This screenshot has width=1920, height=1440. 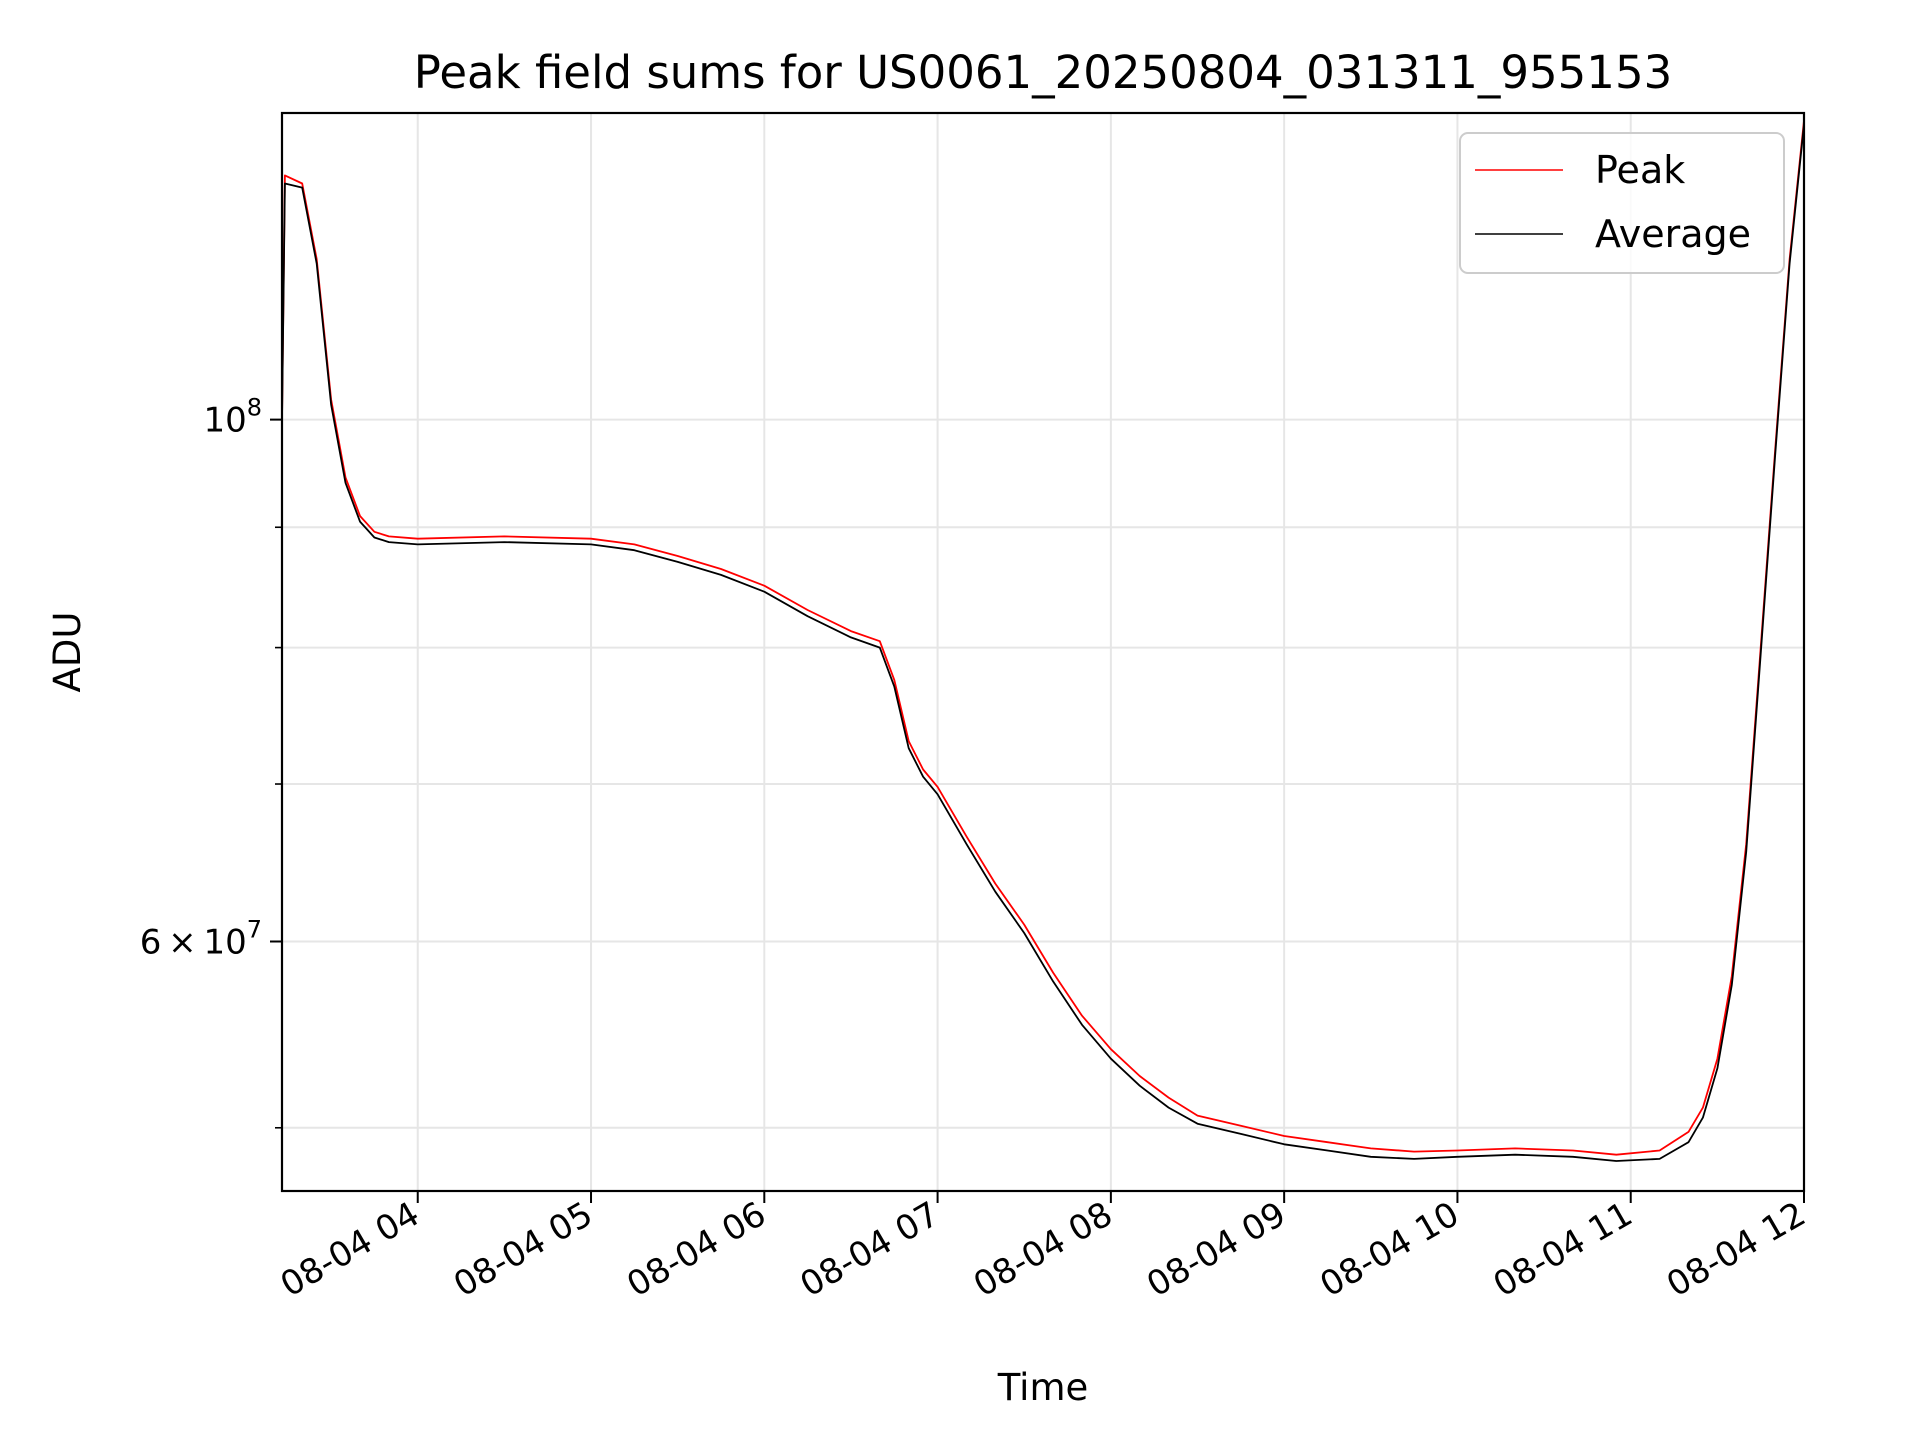 I want to click on y-axis-label: ADU, so click(x=67, y=652).